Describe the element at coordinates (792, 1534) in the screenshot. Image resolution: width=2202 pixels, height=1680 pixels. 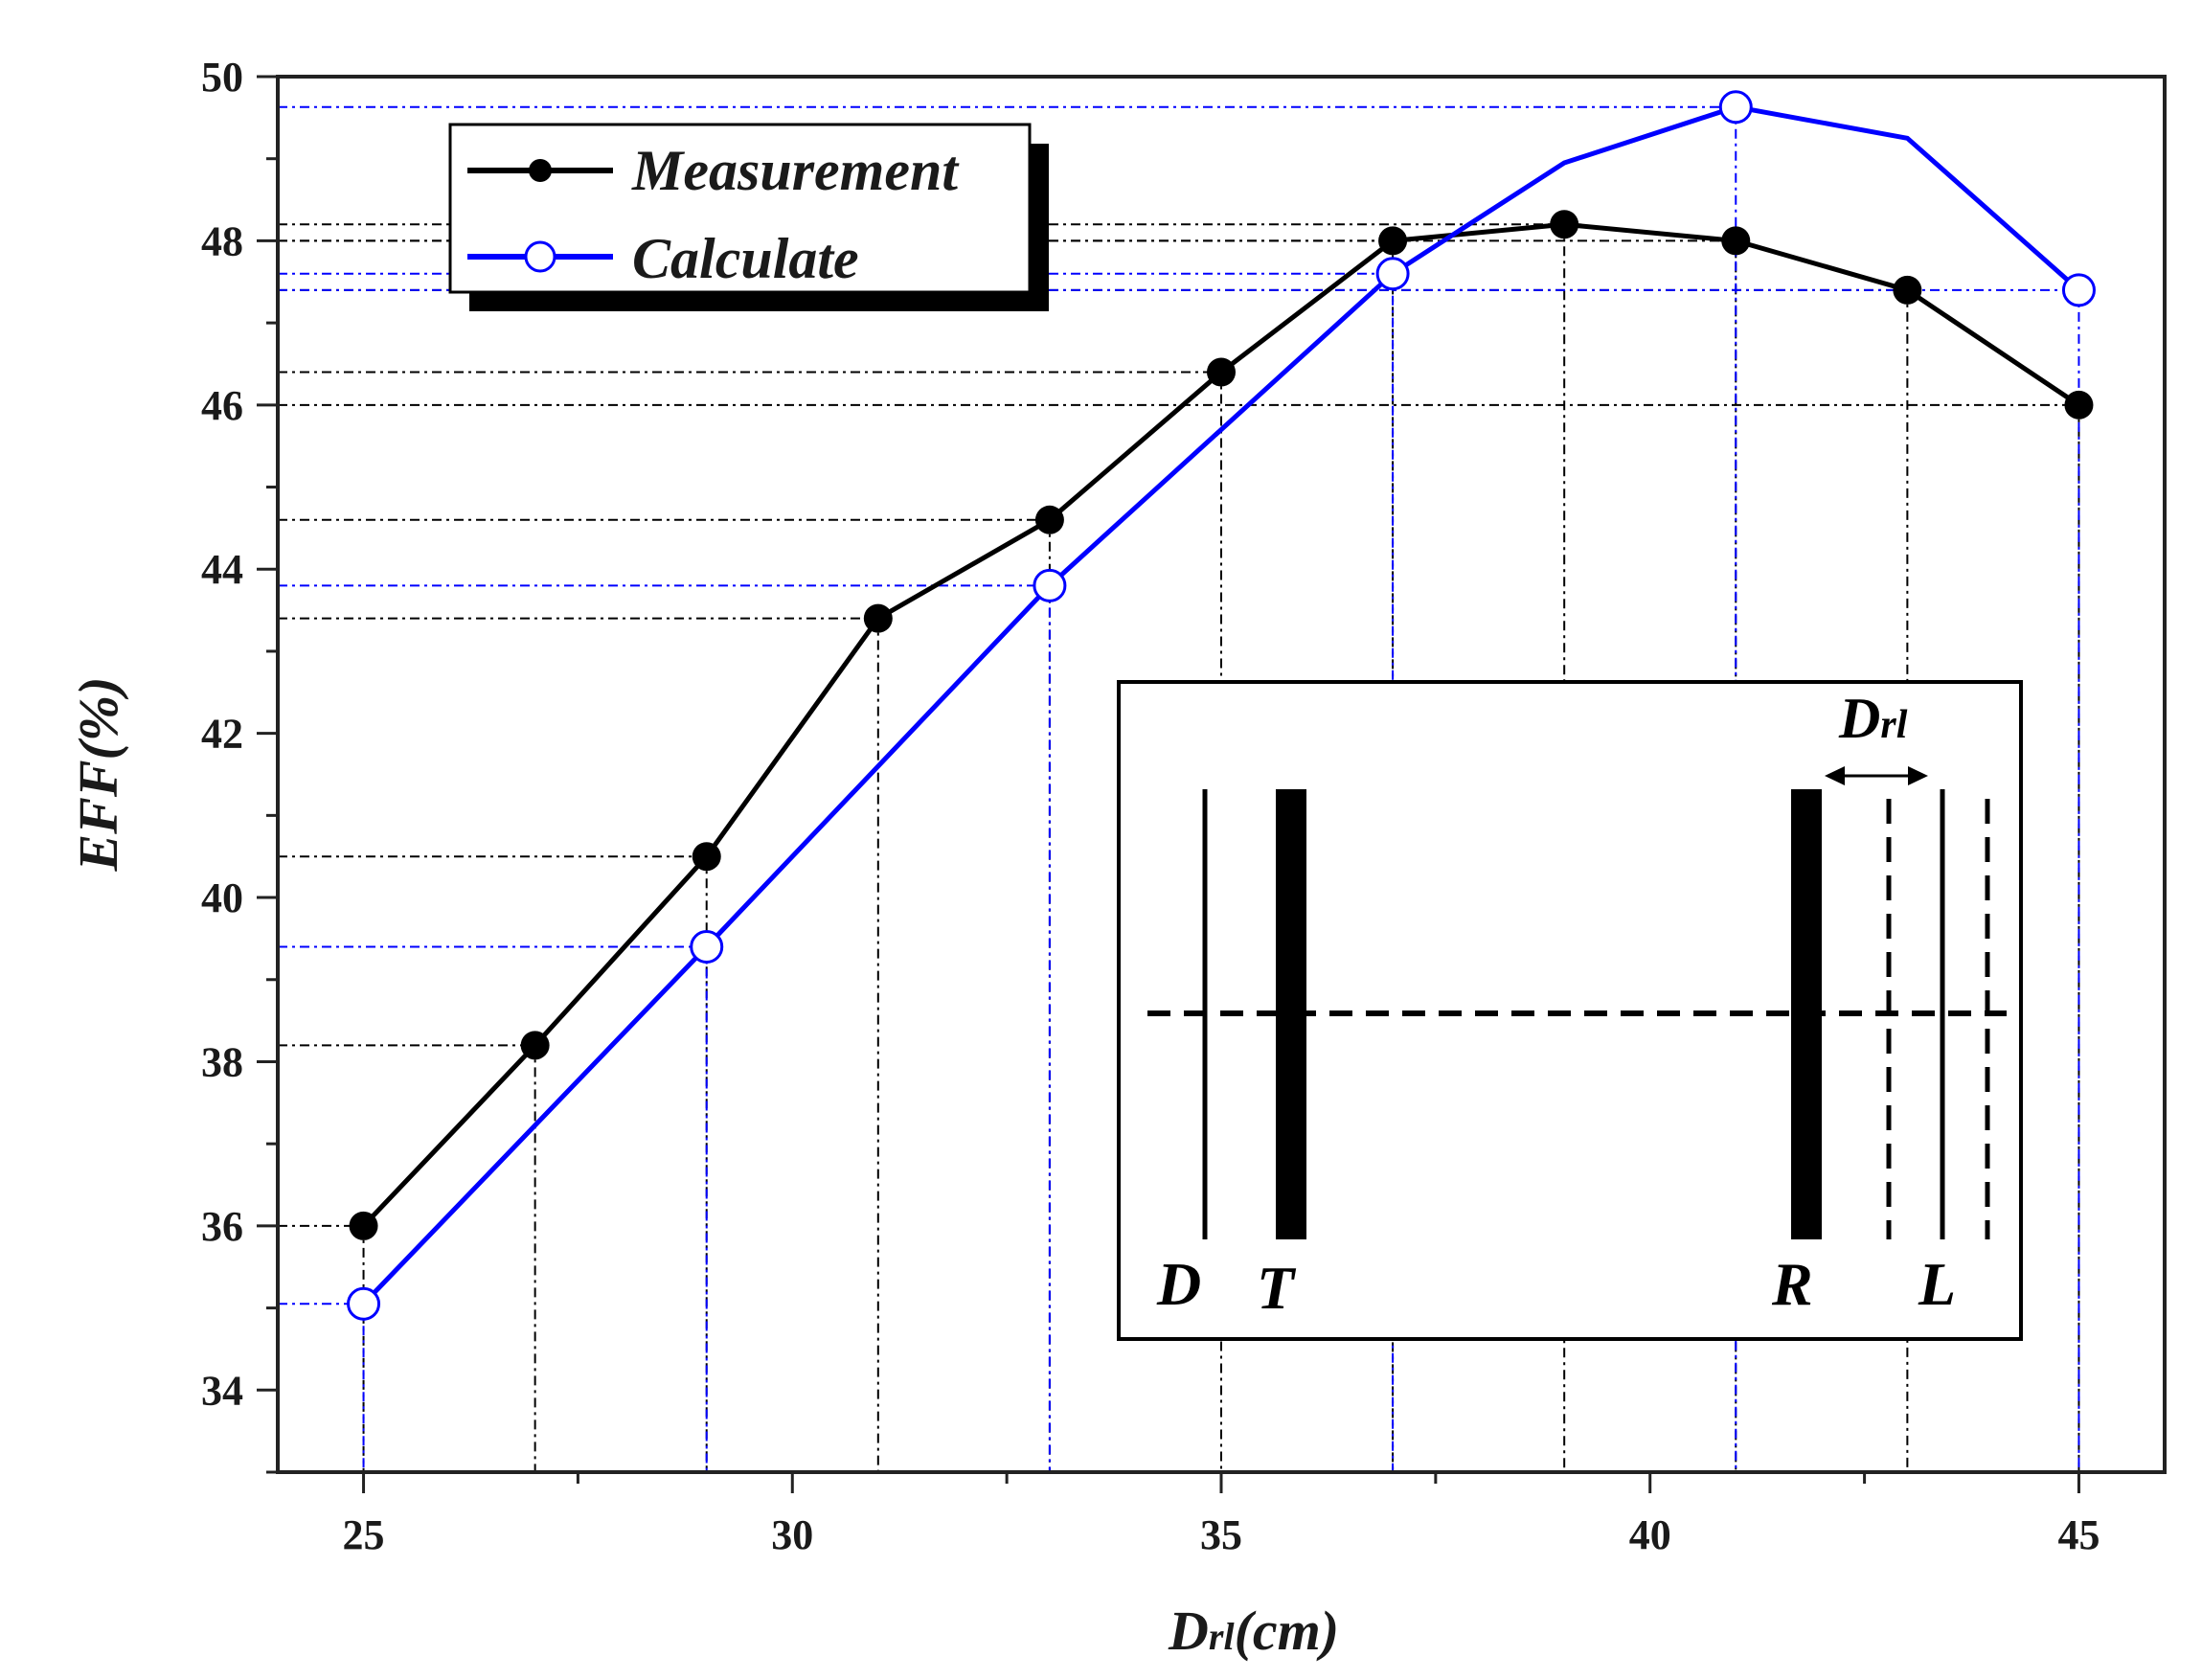
I see `x-tick-label: 30` at that location.